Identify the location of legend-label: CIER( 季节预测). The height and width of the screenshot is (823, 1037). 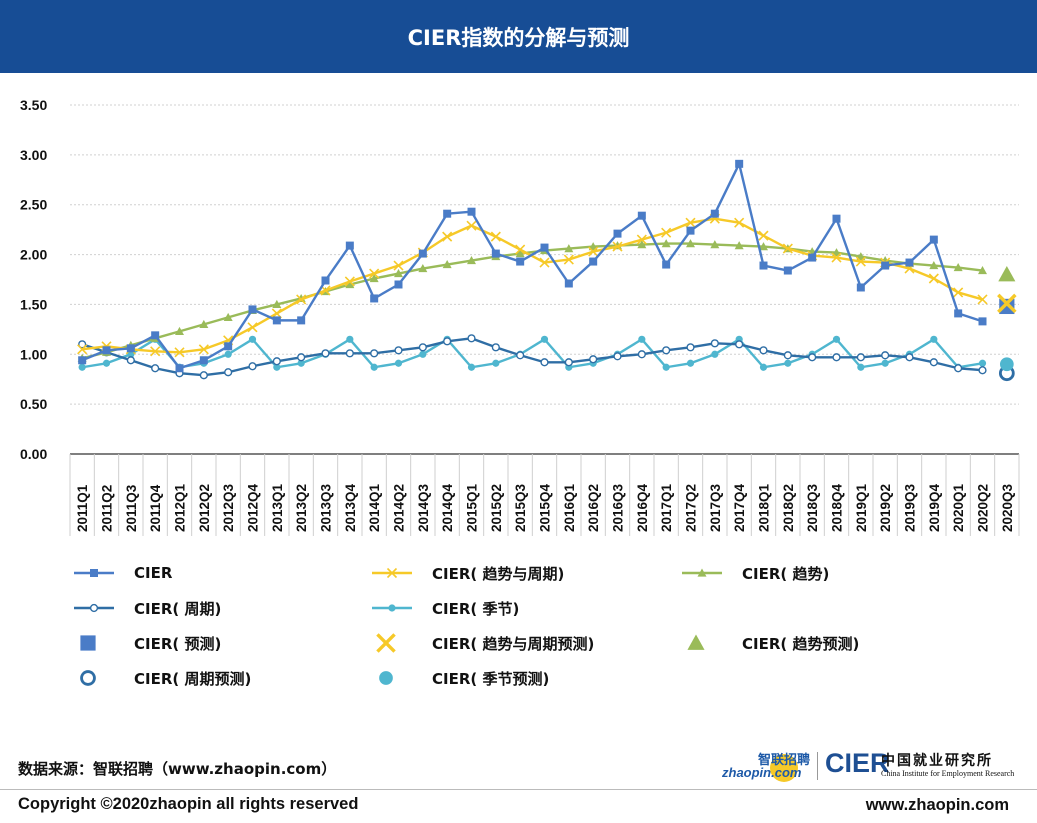
(491, 678).